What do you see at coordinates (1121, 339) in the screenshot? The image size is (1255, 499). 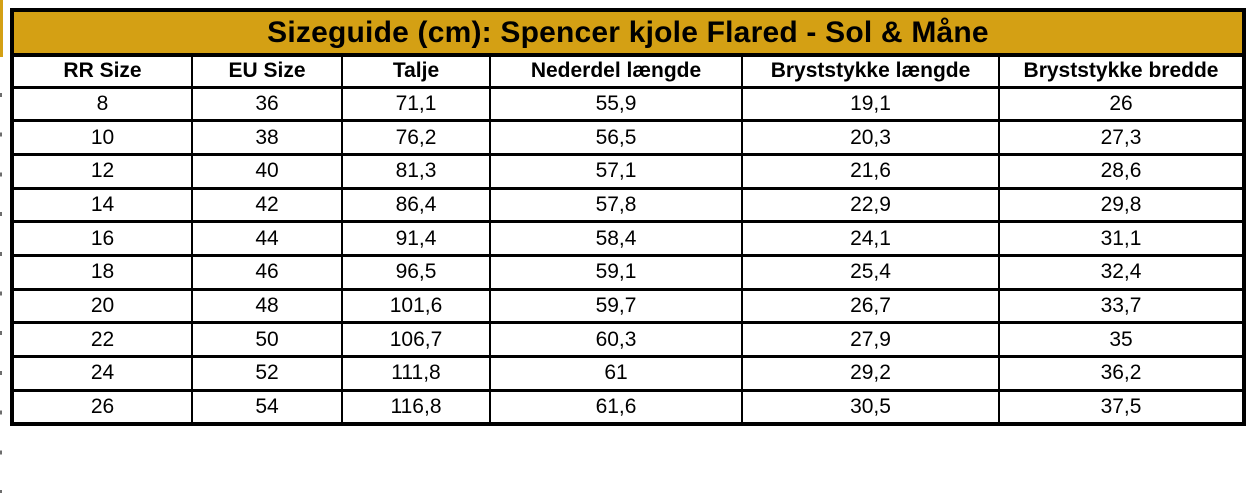 I see `table-cell: 35` at bounding box center [1121, 339].